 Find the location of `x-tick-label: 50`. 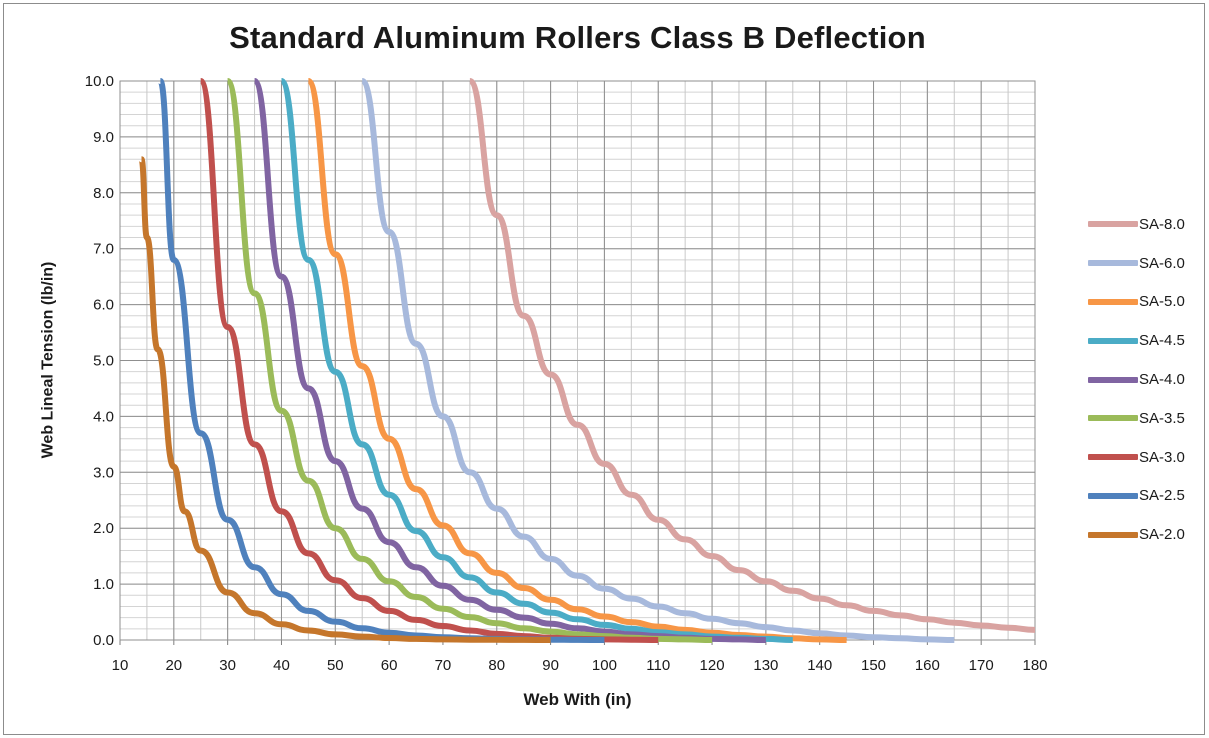

x-tick-label: 50 is located at coordinates (335, 665).